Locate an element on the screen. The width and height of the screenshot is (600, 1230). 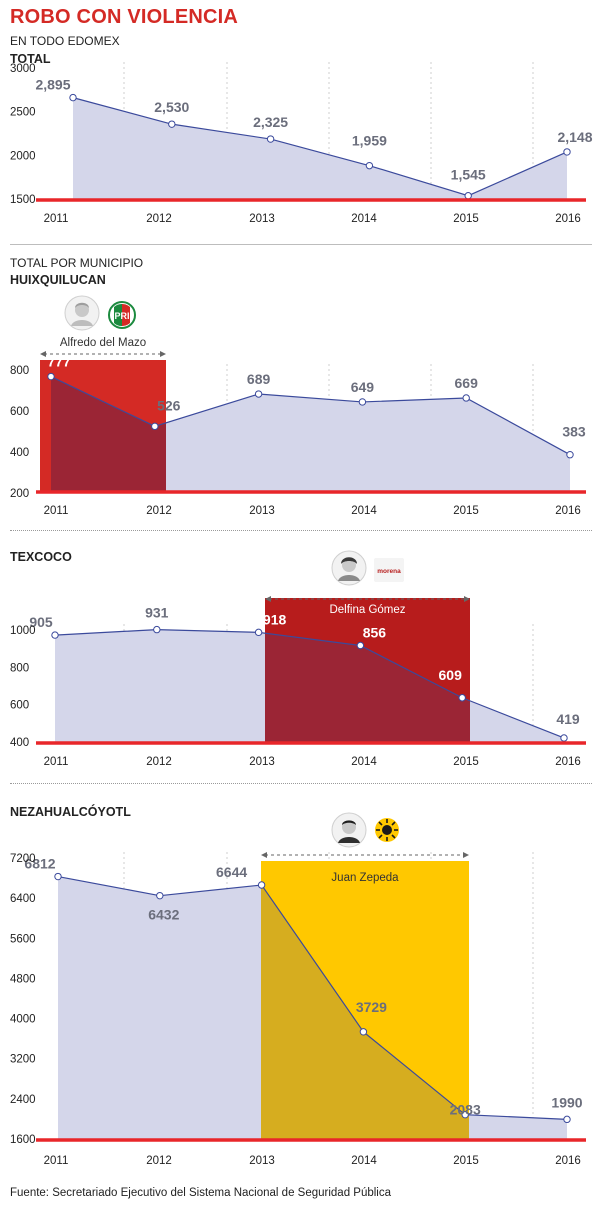
y-tick-label: 4800 is located at coordinates (23, 979).